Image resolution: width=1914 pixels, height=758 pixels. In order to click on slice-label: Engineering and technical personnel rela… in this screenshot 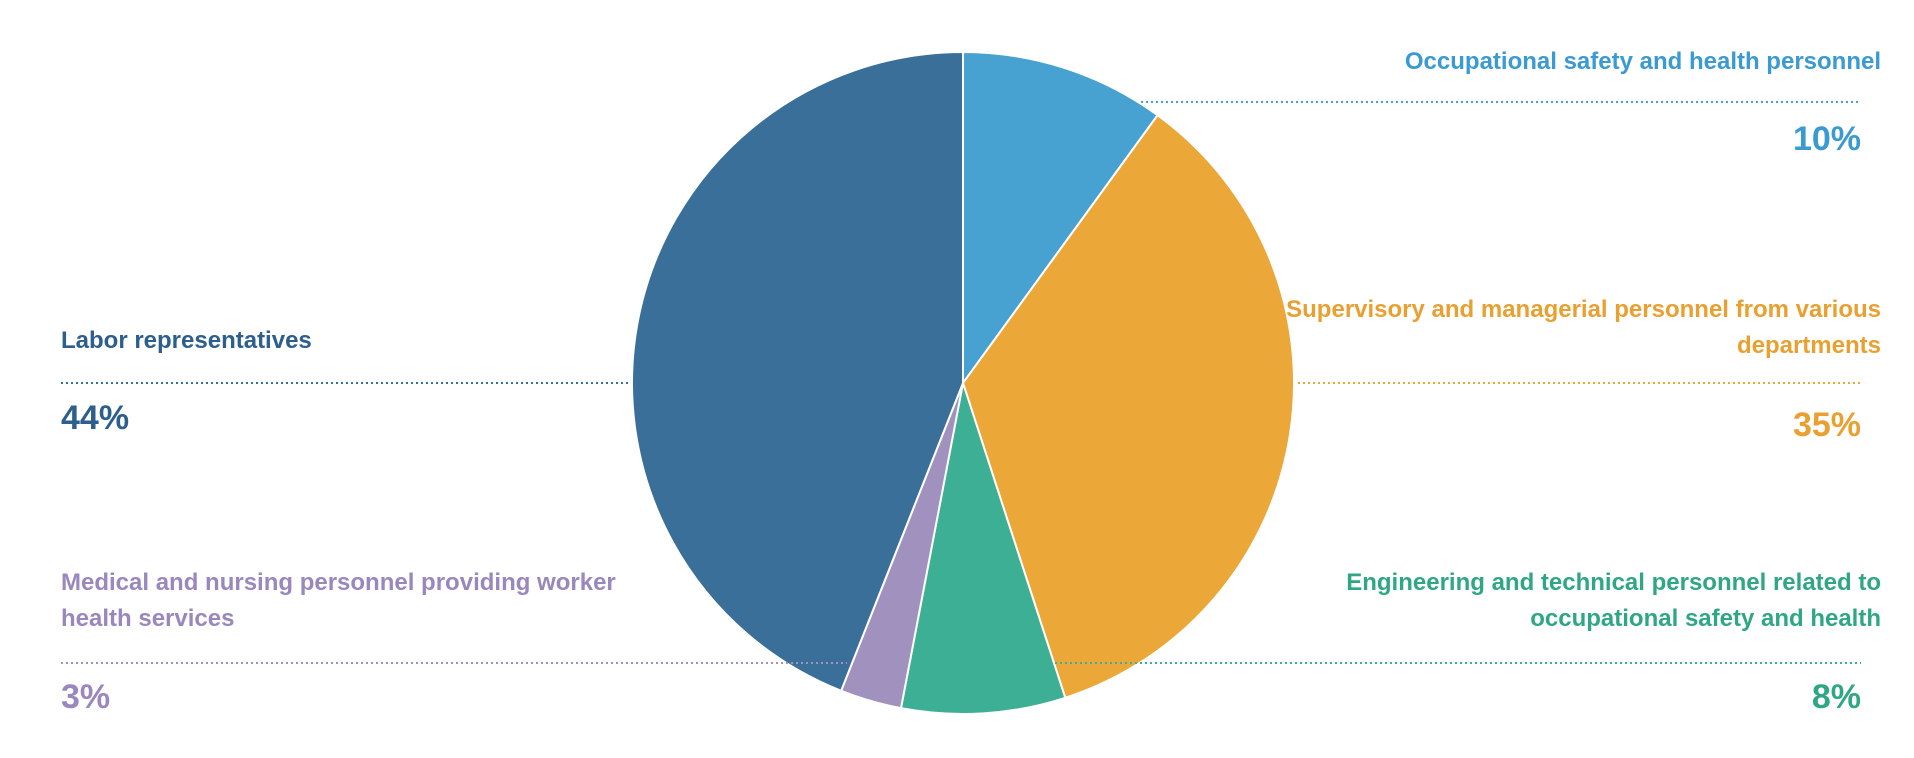, I will do `click(1613, 600)`.